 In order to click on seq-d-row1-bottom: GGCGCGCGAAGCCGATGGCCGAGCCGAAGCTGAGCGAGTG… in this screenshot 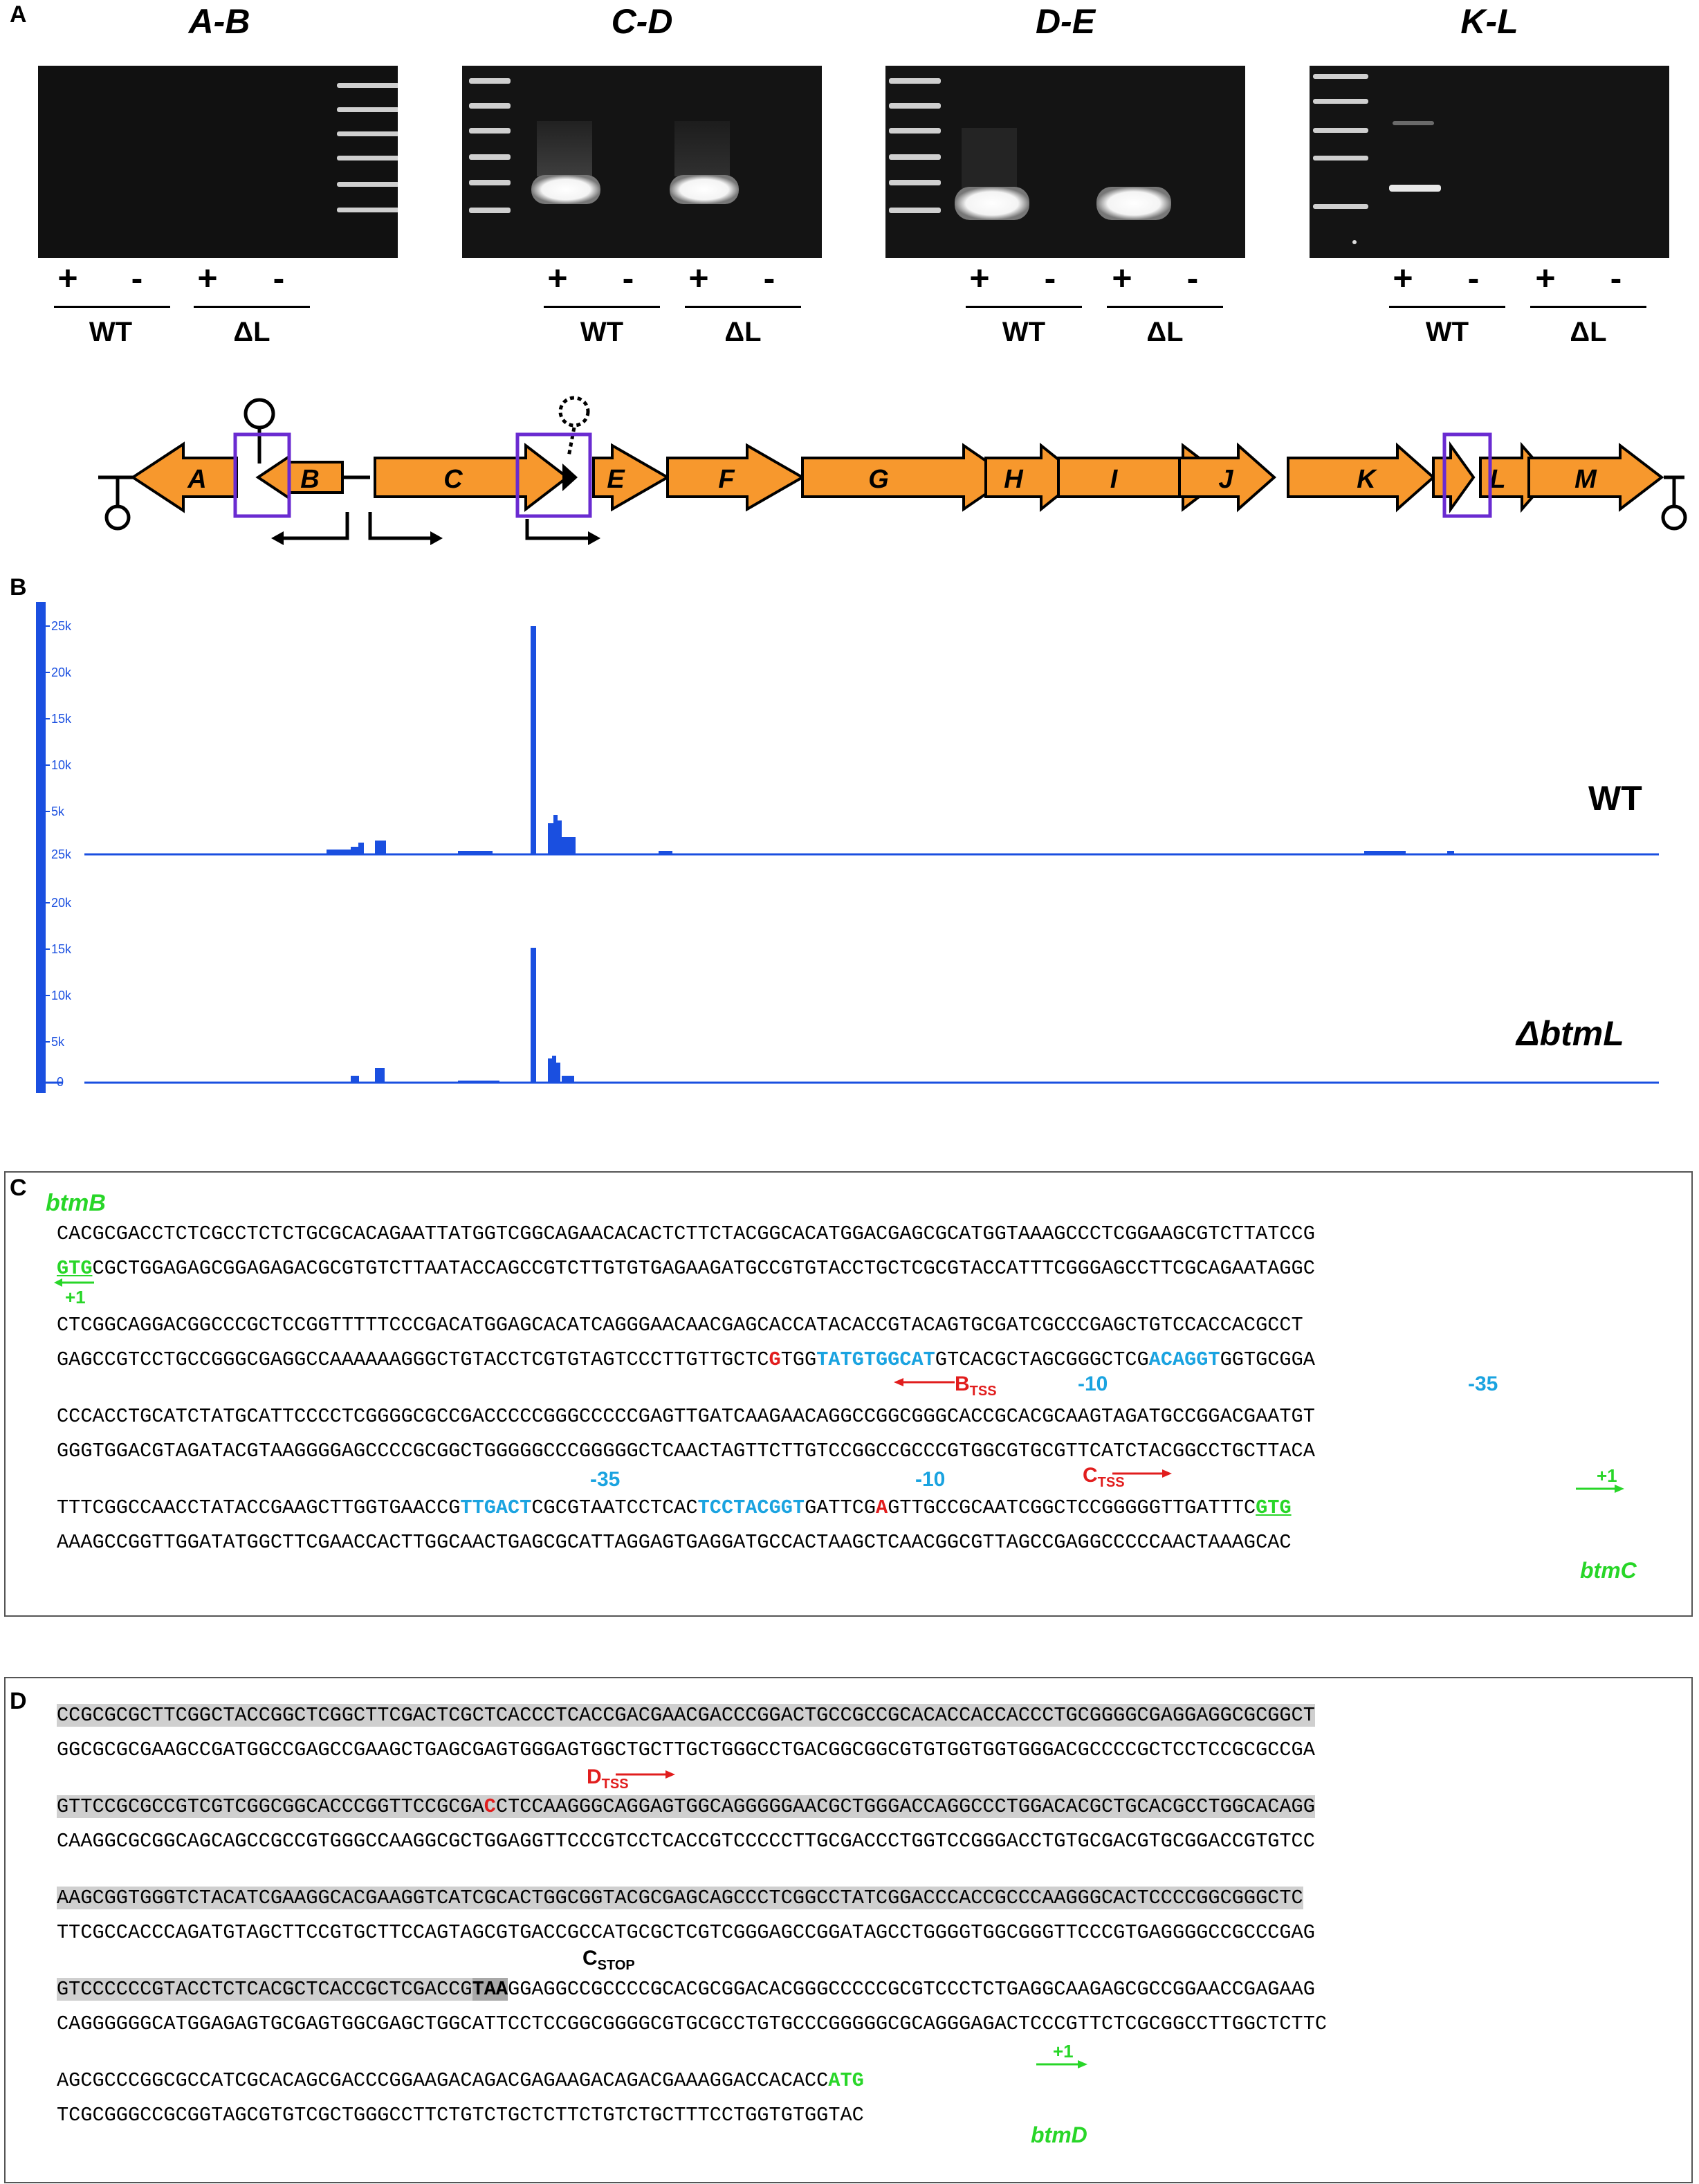, I will do `click(686, 1749)`.